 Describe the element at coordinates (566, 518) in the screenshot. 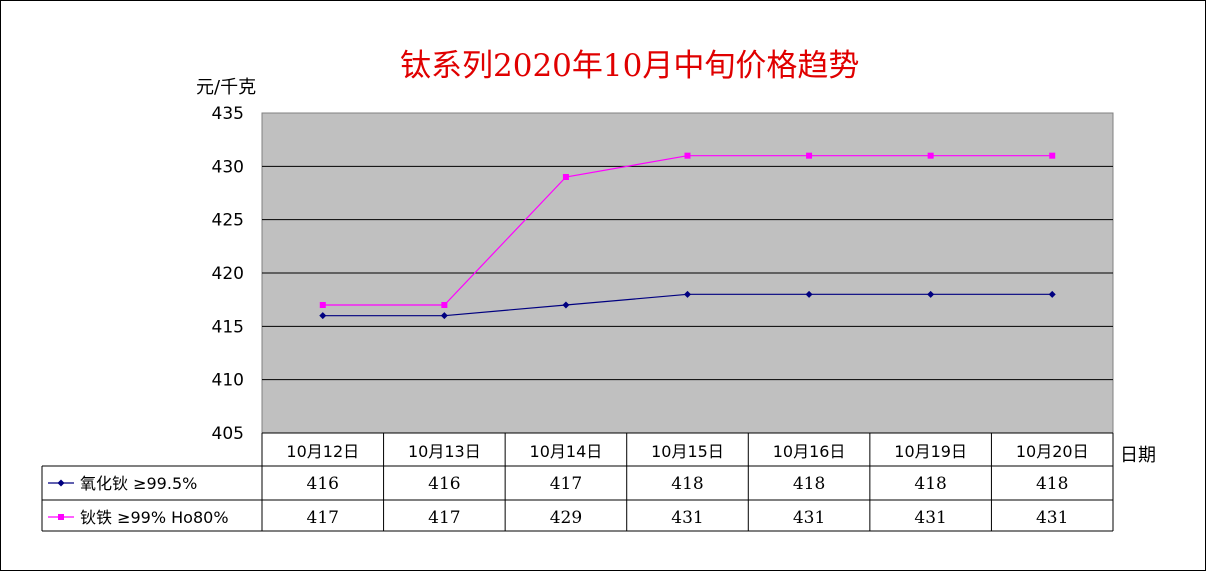

I see `data-label: 429` at that location.